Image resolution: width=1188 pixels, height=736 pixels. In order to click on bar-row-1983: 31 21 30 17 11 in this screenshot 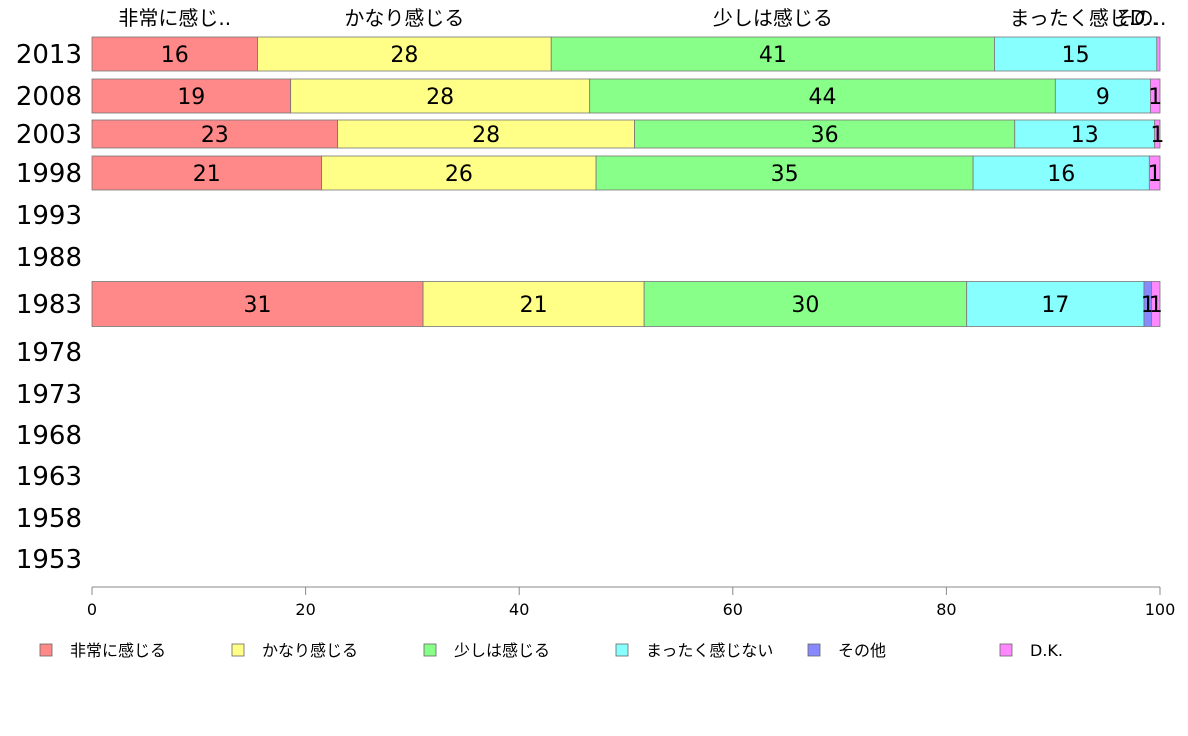, I will do `click(627, 304)`.